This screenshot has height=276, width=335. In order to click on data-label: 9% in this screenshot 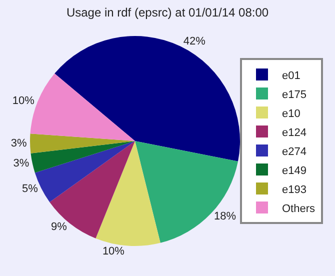, I will do `click(59, 227)`.